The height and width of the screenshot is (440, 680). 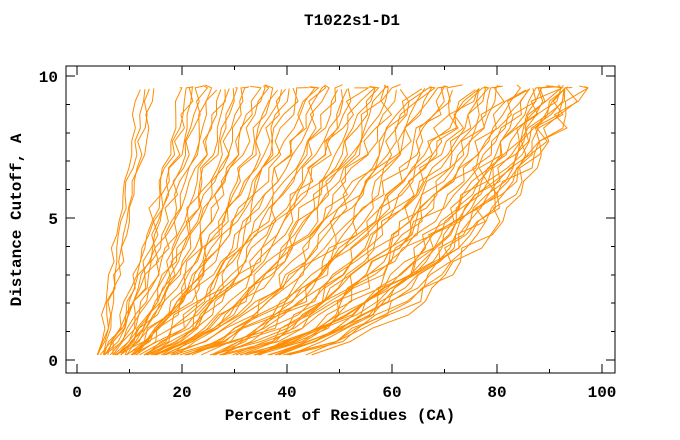 What do you see at coordinates (602, 393) in the screenshot?
I see `x-tick-label: 100` at bounding box center [602, 393].